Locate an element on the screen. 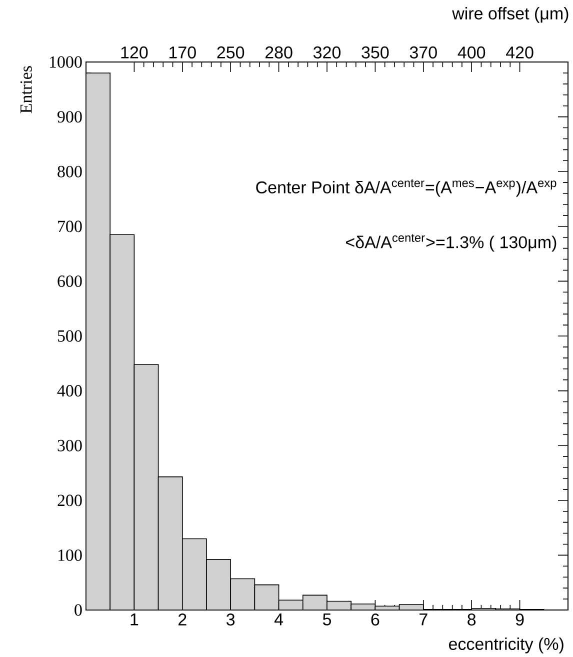 This screenshot has height=657, width=573. x-tick-label: 5 is located at coordinates (326, 620).